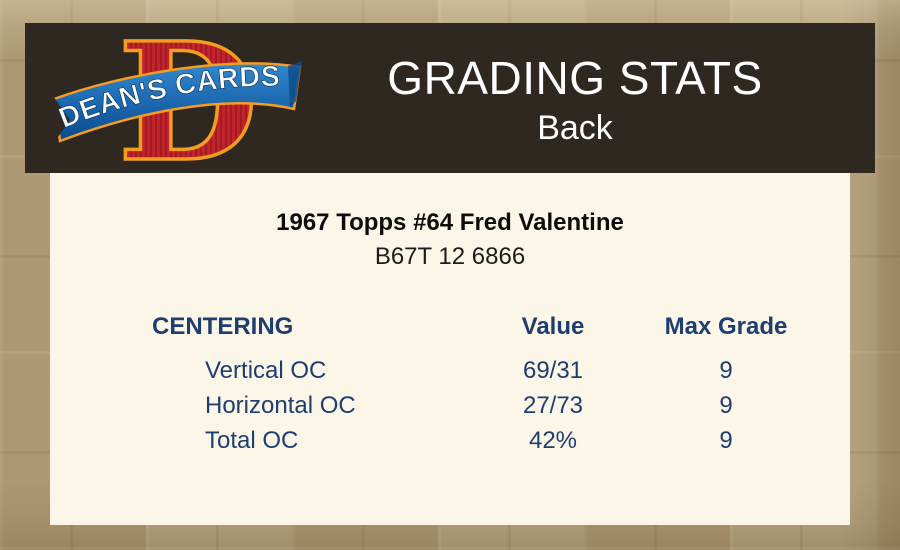 This screenshot has height=550, width=900. What do you see at coordinates (575, 128) in the screenshot?
I see `page-subtitle: Back` at bounding box center [575, 128].